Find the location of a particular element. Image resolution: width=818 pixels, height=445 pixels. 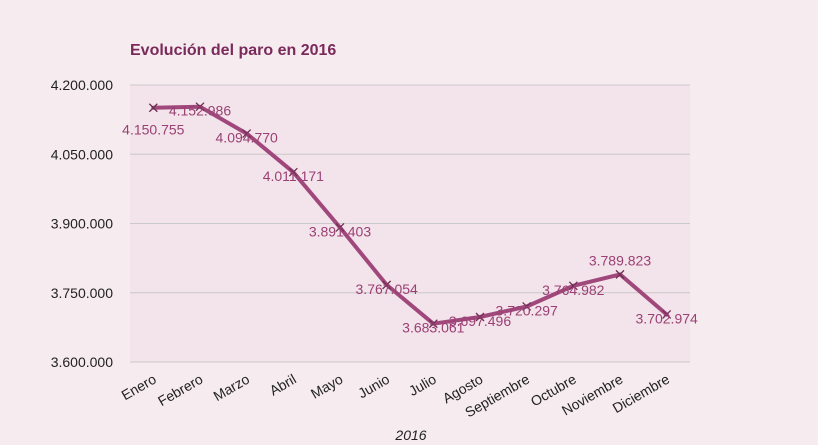

data-label: 4.011.171 is located at coordinates (293, 176).